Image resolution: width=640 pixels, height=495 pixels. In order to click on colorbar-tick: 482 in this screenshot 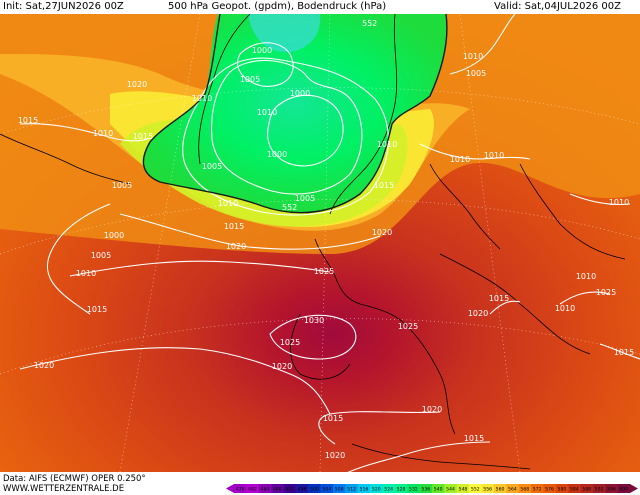, I will do `click(252, 490)`.